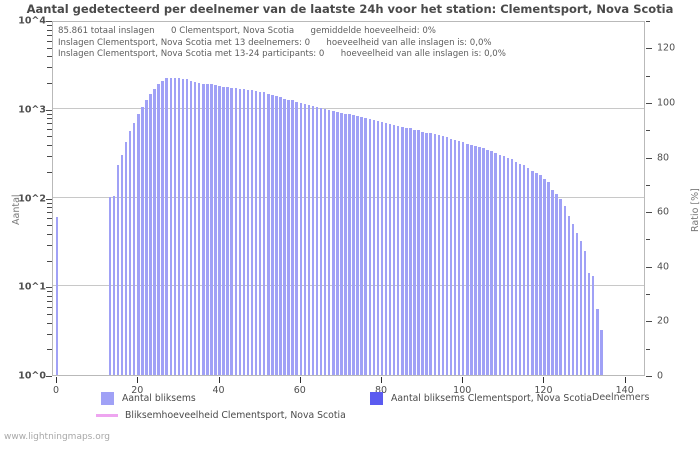 The width and height of the screenshot is (700, 450). What do you see at coordinates (621, 397) in the screenshot?
I see `x-axis-label: Deelnemers` at bounding box center [621, 397].